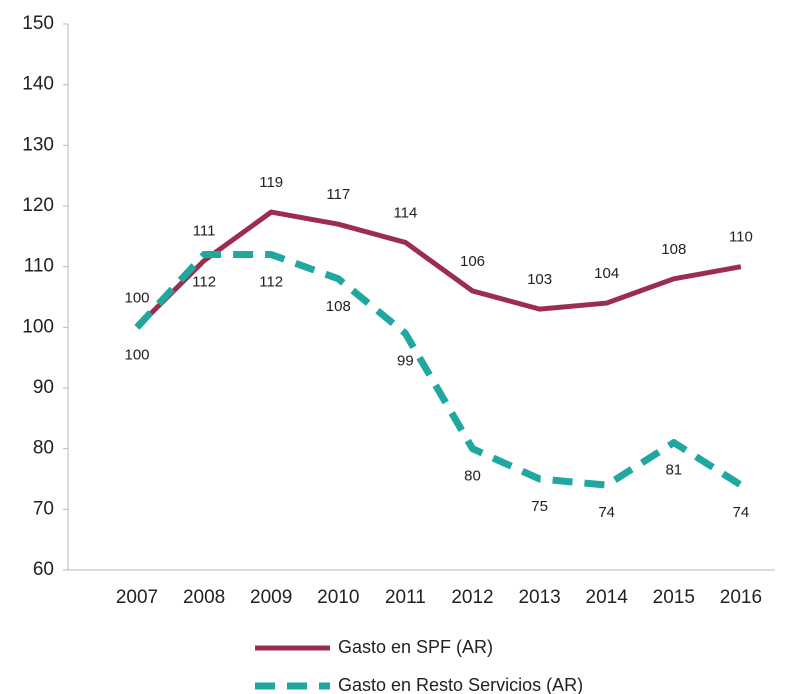 This screenshot has height=694, width=787. I want to click on y-tick-label: 120, so click(38, 205).